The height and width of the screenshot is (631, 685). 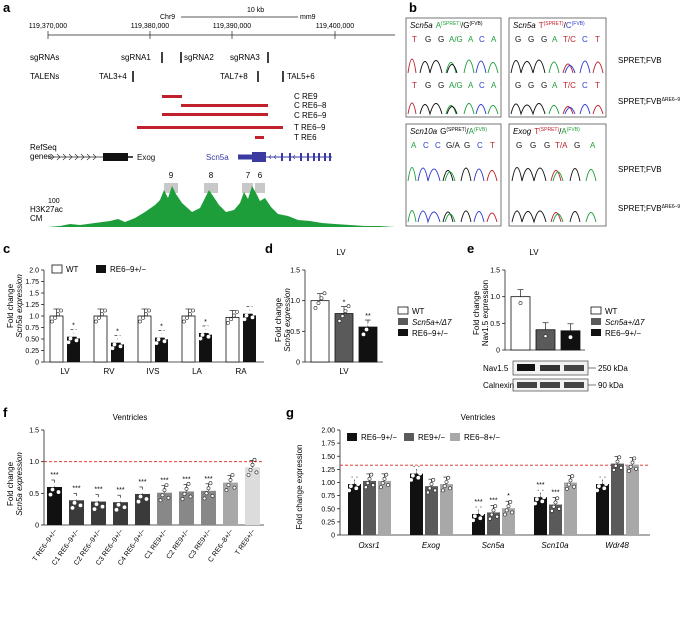 What do you see at coordinates (640, 60) in the screenshot?
I see `row-label: SPRET;FVB` at bounding box center [640, 60].